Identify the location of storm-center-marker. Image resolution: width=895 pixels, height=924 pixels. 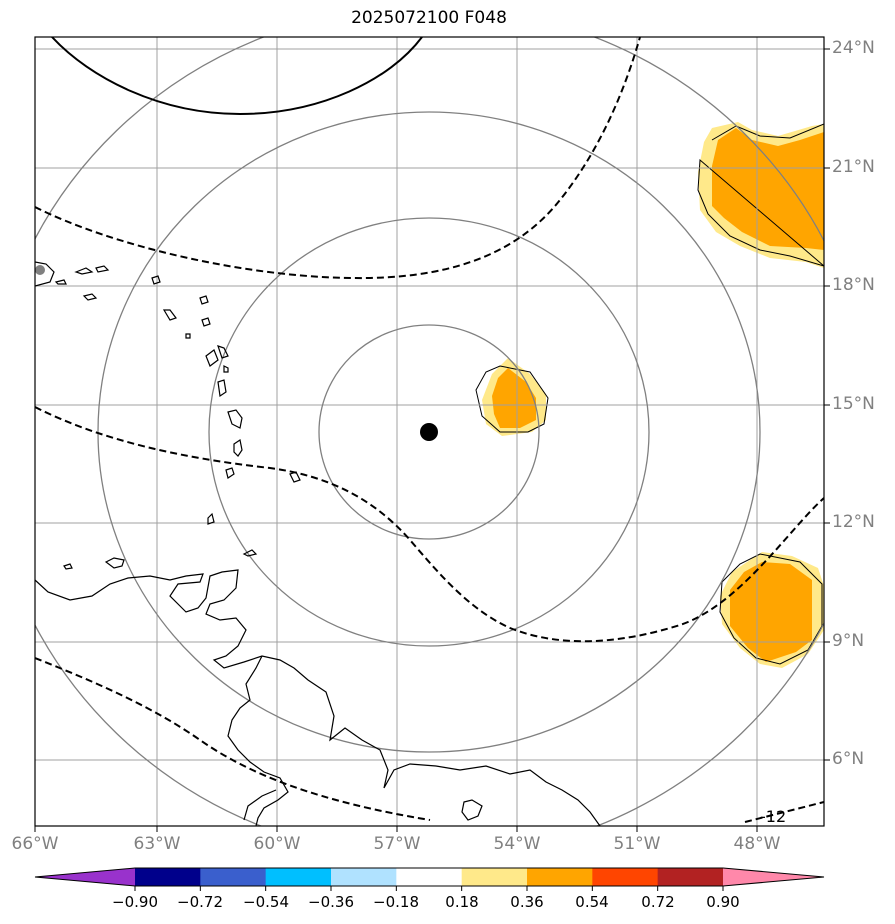
(429, 432).